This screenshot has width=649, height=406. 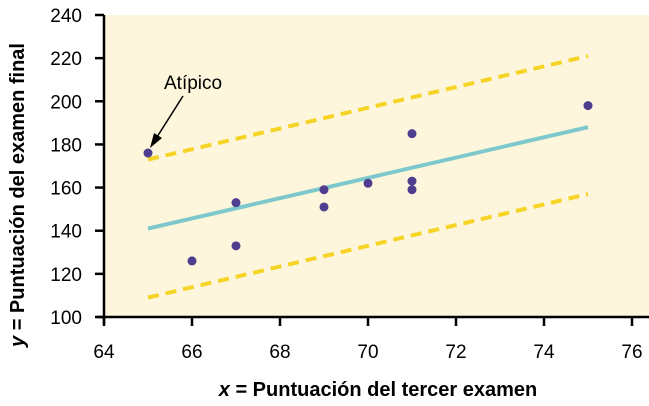 I want to click on x-tick-label: 68, so click(x=279, y=352).